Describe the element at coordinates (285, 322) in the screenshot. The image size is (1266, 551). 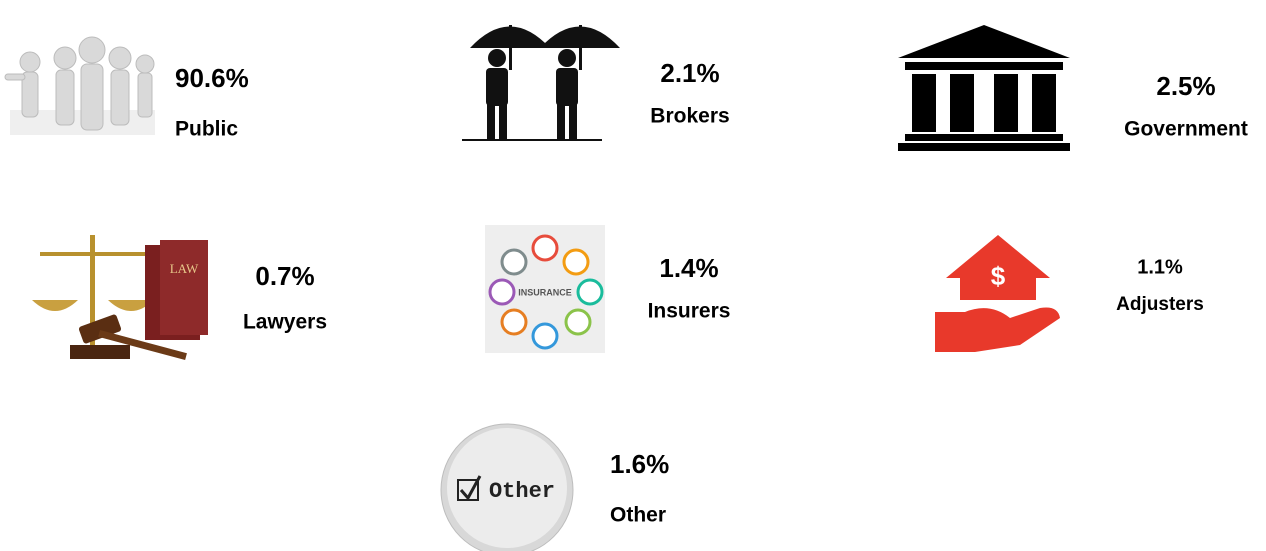
I see `label: Lawyers` at that location.